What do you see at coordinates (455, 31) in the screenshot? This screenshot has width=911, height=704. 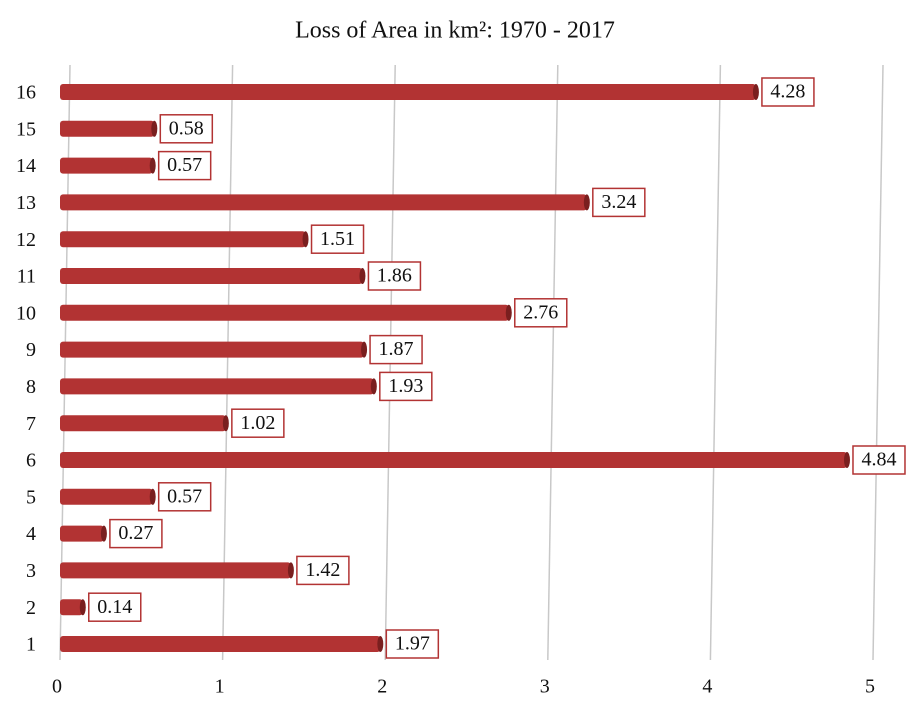 I see `chart-title: Loss of Area in km²: 1970 - 2017` at bounding box center [455, 31].